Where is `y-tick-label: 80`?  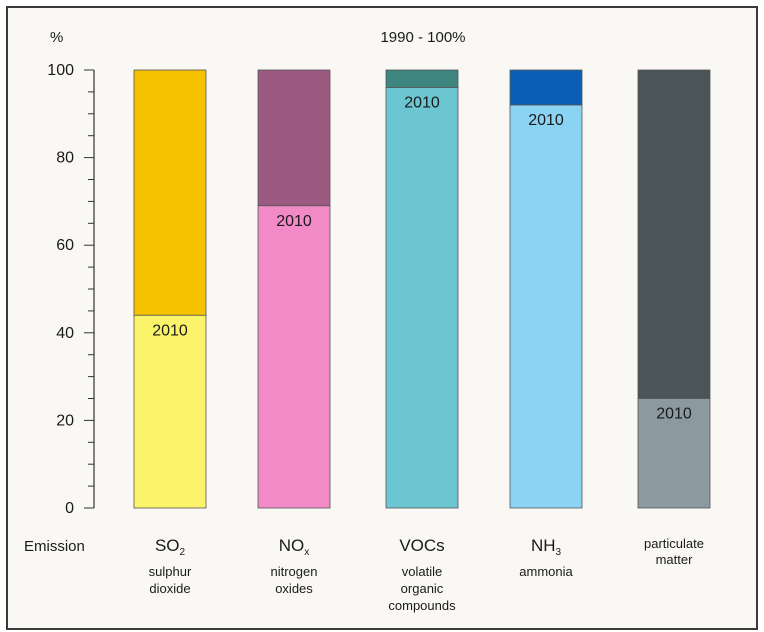 y-tick-label: 80 is located at coordinates (65, 158).